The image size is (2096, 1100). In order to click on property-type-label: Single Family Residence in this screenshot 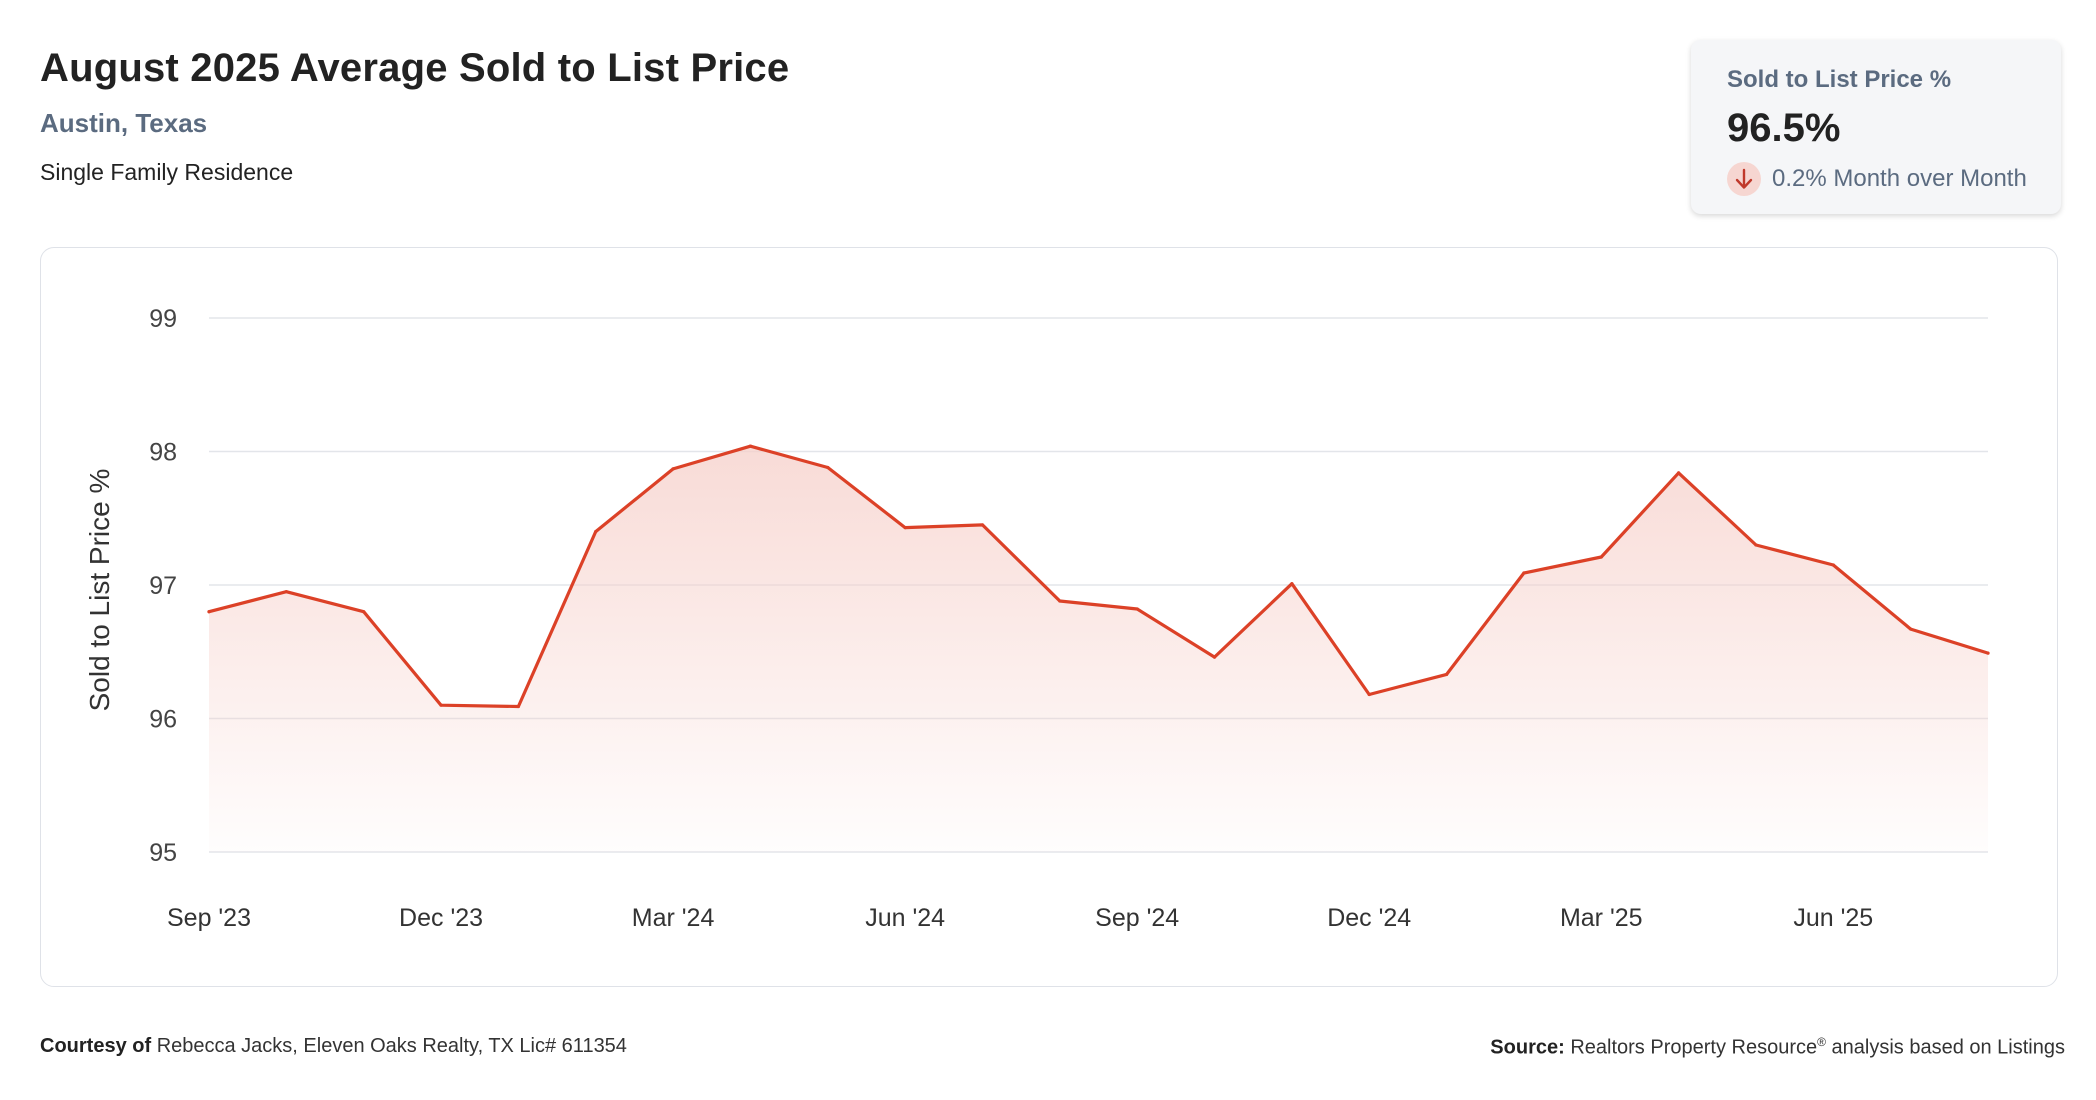, I will do `click(167, 172)`.